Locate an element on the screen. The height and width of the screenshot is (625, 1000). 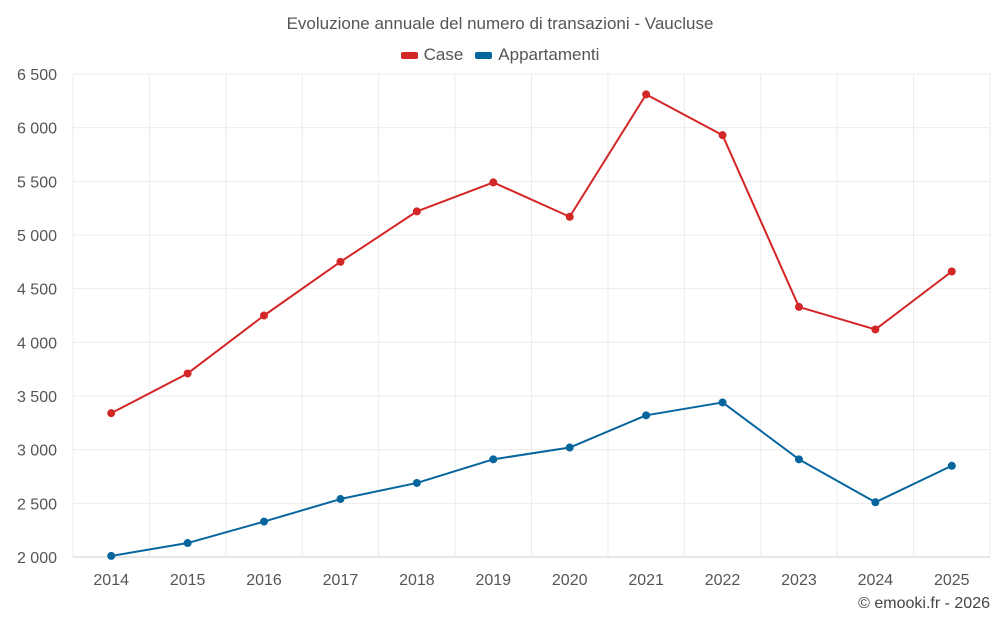
y-tick-label: 2 500 is located at coordinates (37, 504).